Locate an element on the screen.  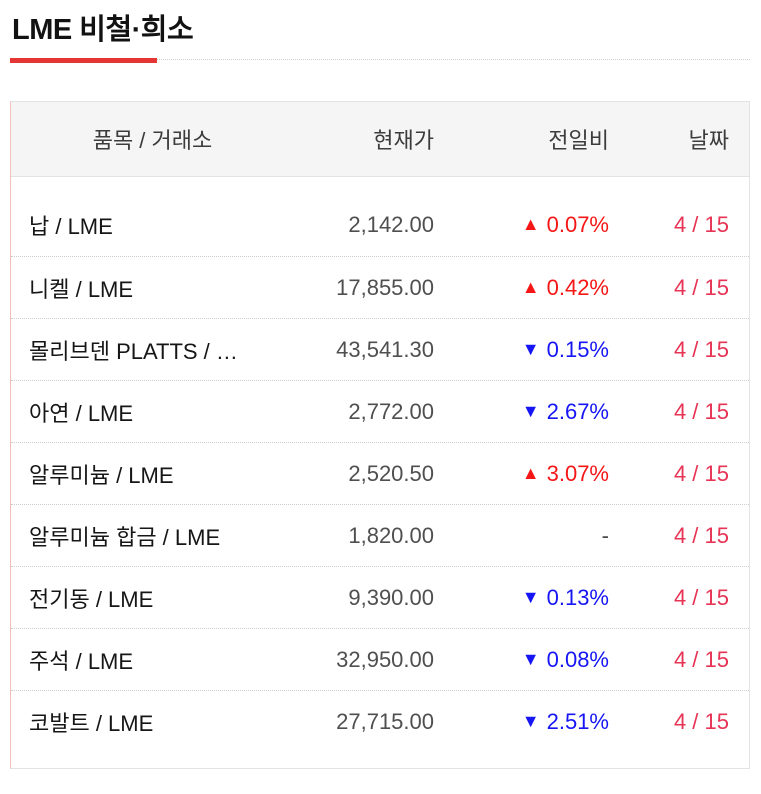
change-cell: ▼ 2.67% is located at coordinates (521, 412).